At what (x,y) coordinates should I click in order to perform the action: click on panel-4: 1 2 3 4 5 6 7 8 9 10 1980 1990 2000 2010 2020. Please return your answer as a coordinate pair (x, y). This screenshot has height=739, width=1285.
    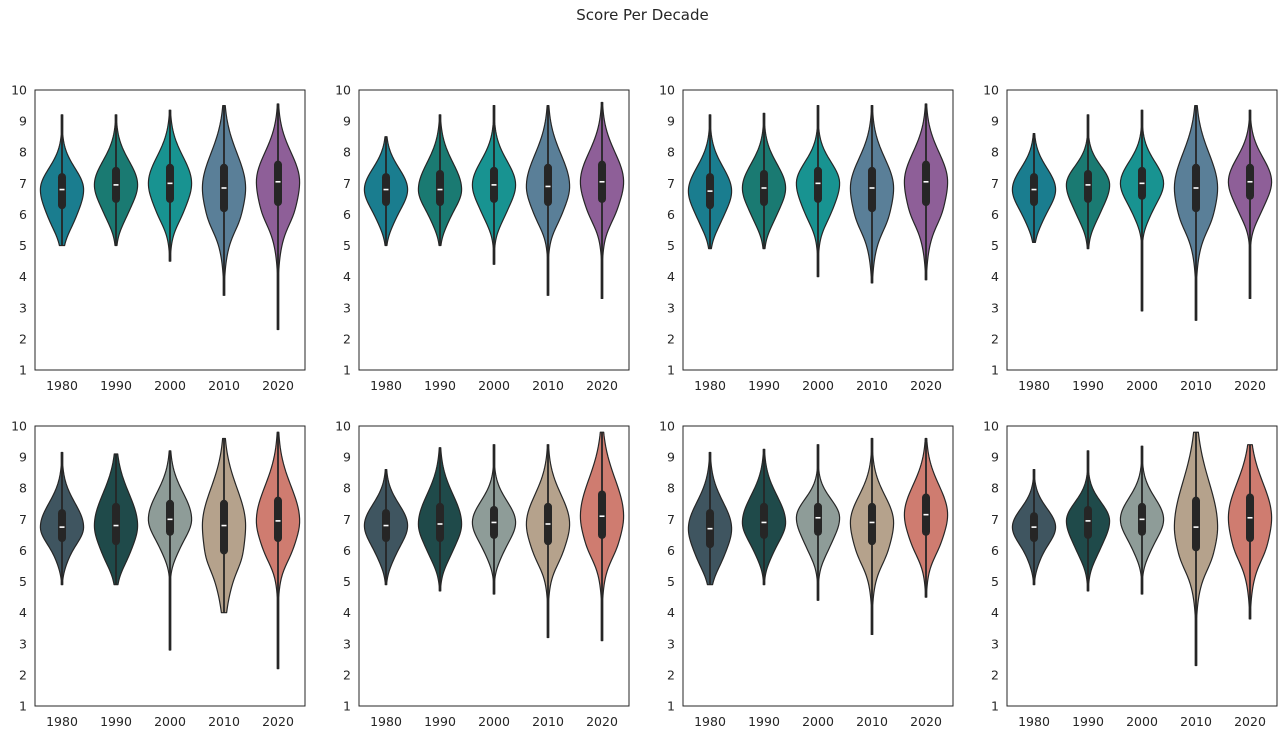
    Looking at the image, I should click on (1130, 238).